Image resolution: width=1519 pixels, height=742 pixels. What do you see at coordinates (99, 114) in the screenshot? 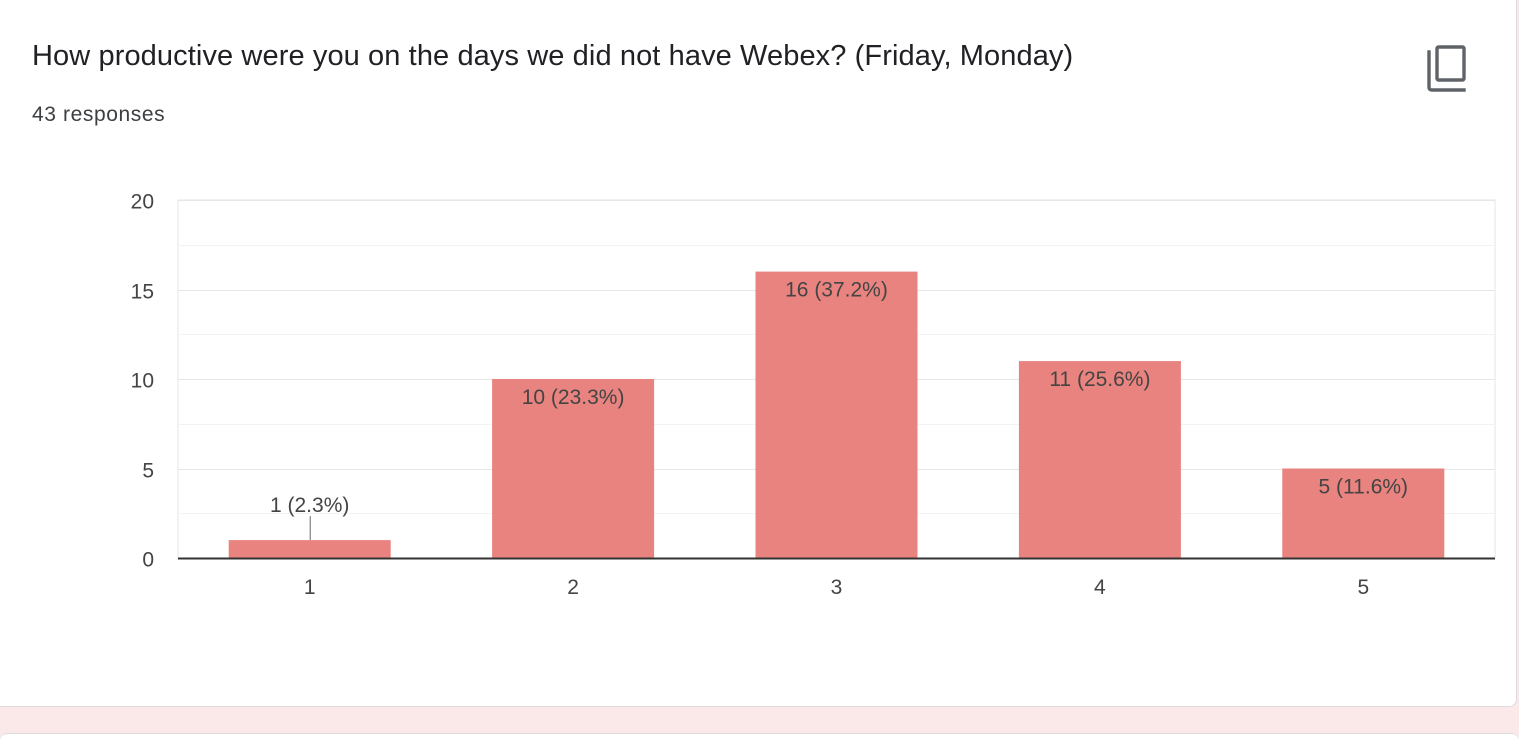
I see `response-count: 43 responses` at bounding box center [99, 114].